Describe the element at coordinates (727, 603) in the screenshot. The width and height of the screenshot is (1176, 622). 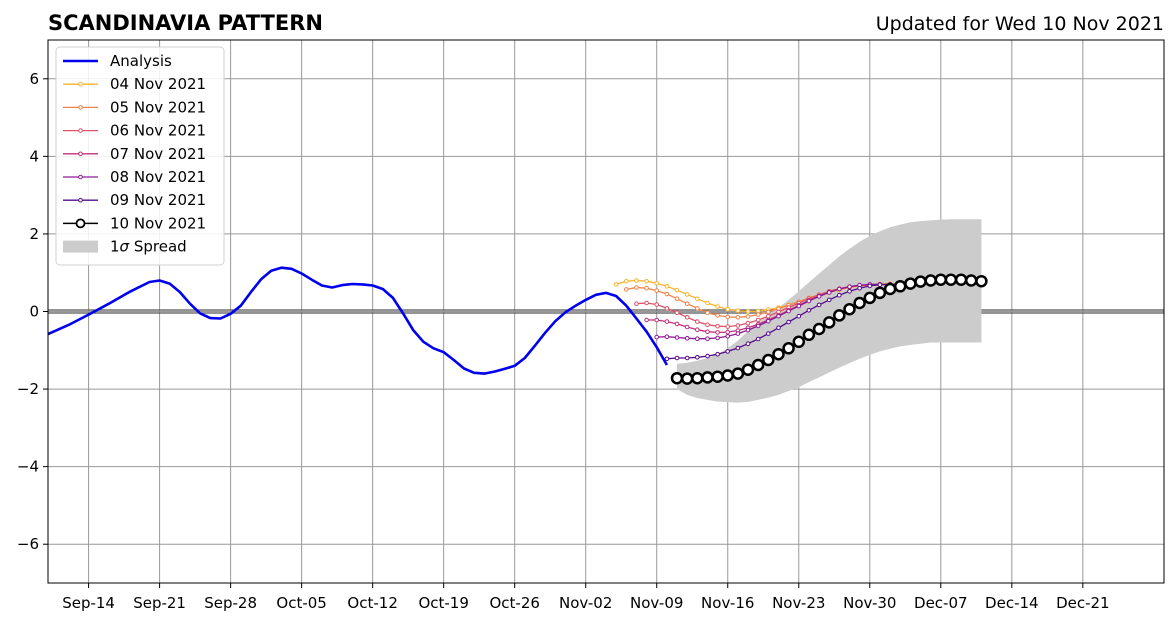
I see `x-tick-label: Nov-16` at that location.